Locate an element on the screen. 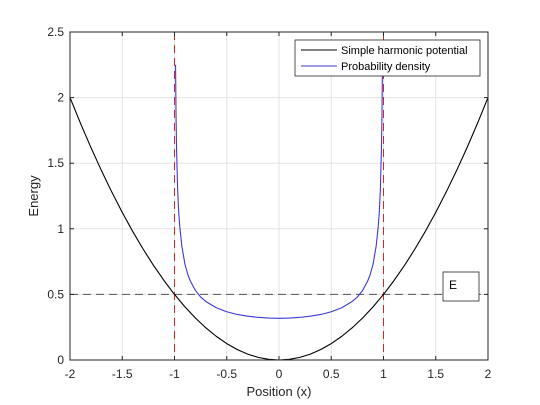 The image size is (540, 405). x-tick-label: 0.5 is located at coordinates (331, 374).